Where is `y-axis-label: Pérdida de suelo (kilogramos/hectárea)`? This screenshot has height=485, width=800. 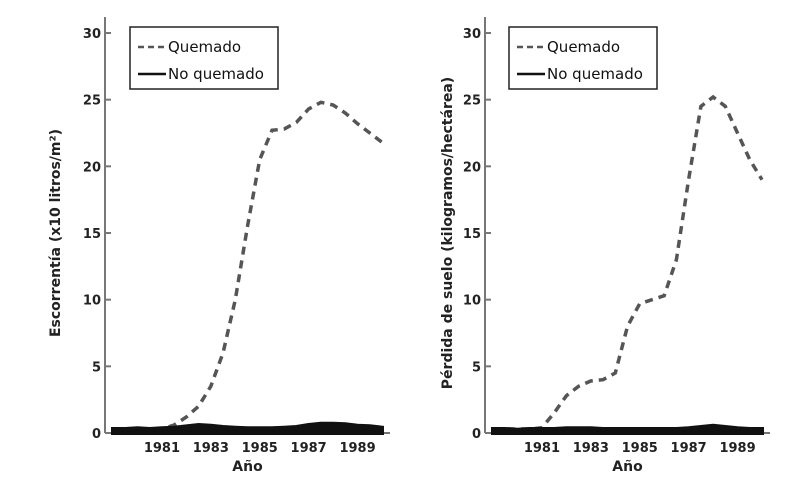
y-axis-label: Pérdida de suelo (kilogramos/hectárea) is located at coordinates (448, 233).